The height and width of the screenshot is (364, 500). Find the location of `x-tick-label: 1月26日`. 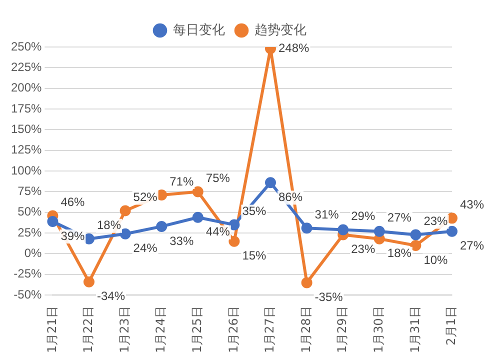

x-tick-label: 1月26日 is located at coordinates (233, 329).